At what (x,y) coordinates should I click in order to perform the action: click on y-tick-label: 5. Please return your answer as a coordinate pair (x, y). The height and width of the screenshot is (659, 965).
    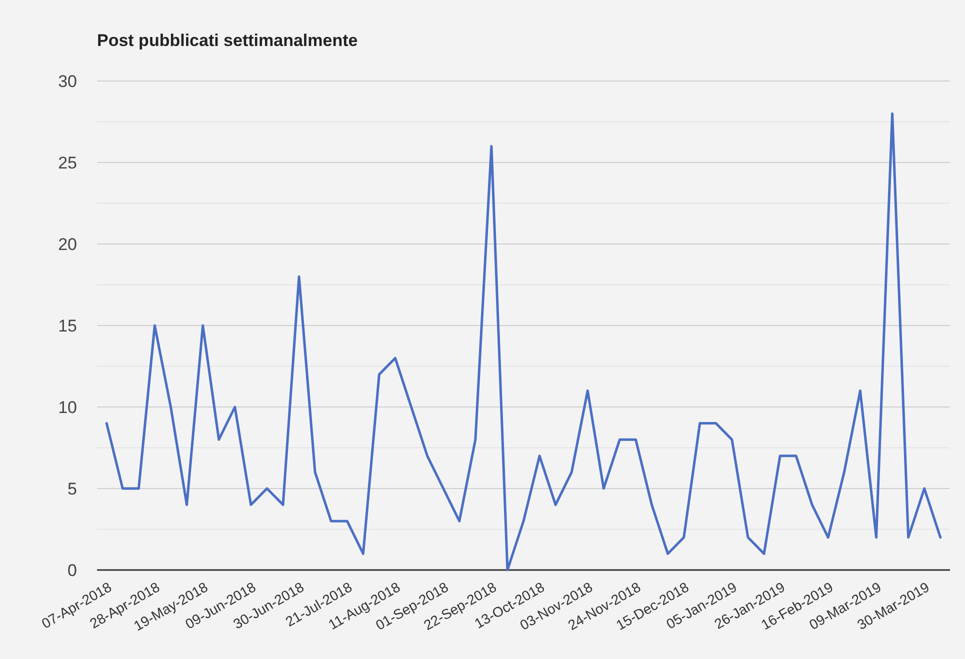
    Looking at the image, I should click on (72, 488).